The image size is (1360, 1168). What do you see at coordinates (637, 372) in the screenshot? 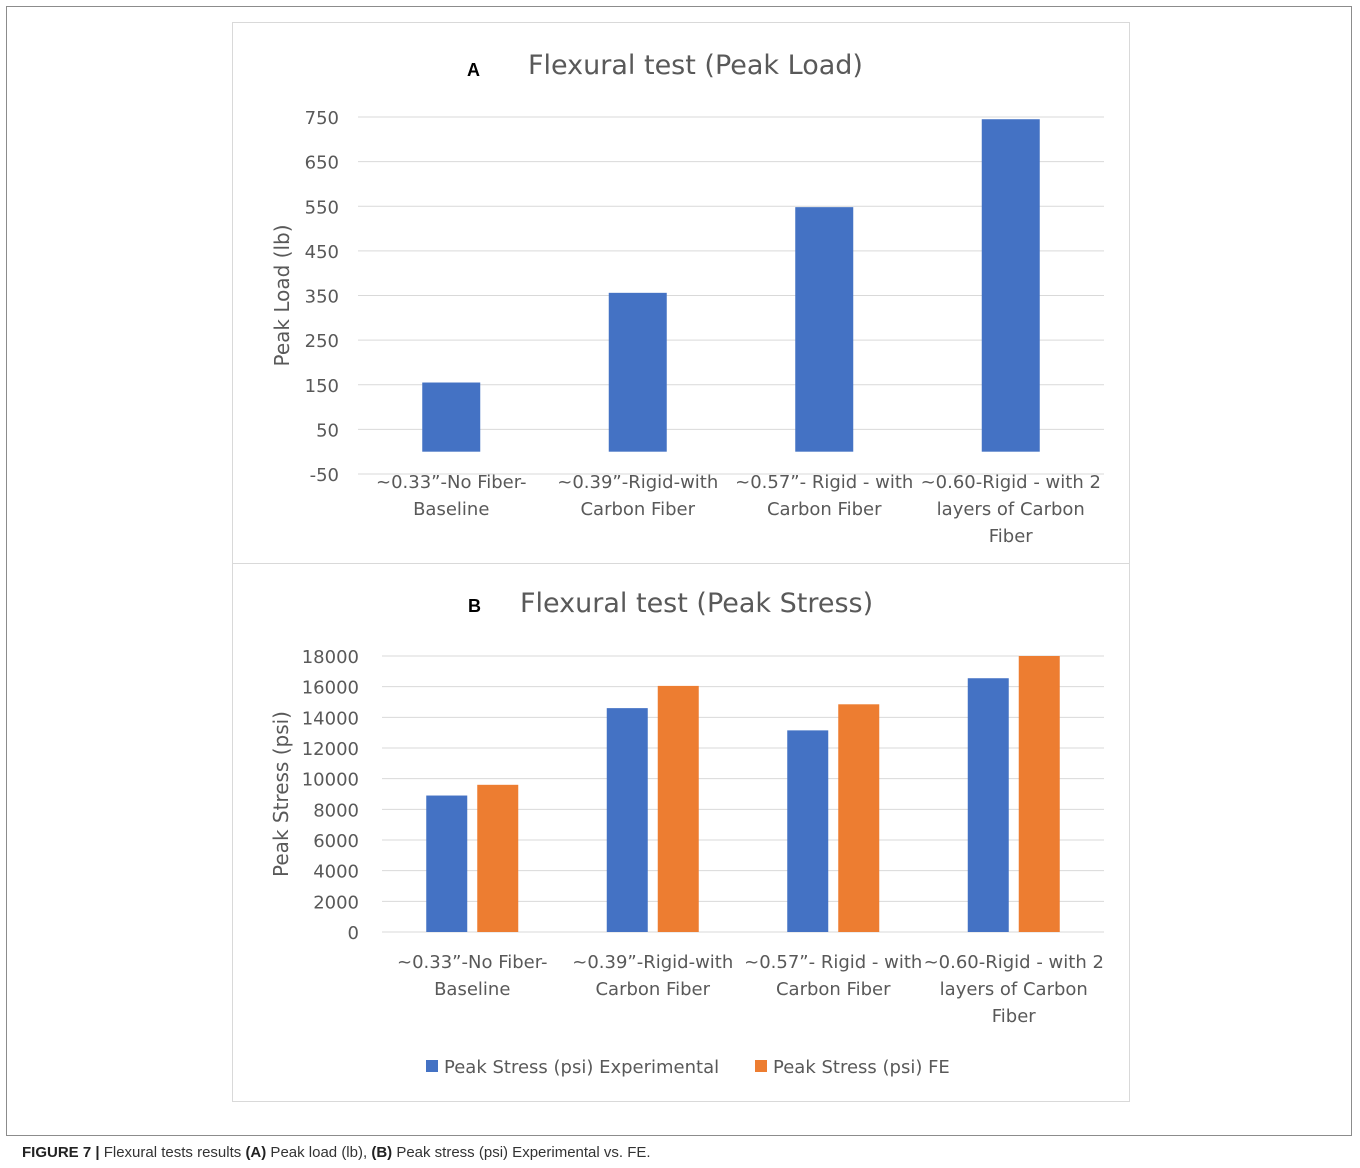
I see `bar-a-s0-c1` at bounding box center [637, 372].